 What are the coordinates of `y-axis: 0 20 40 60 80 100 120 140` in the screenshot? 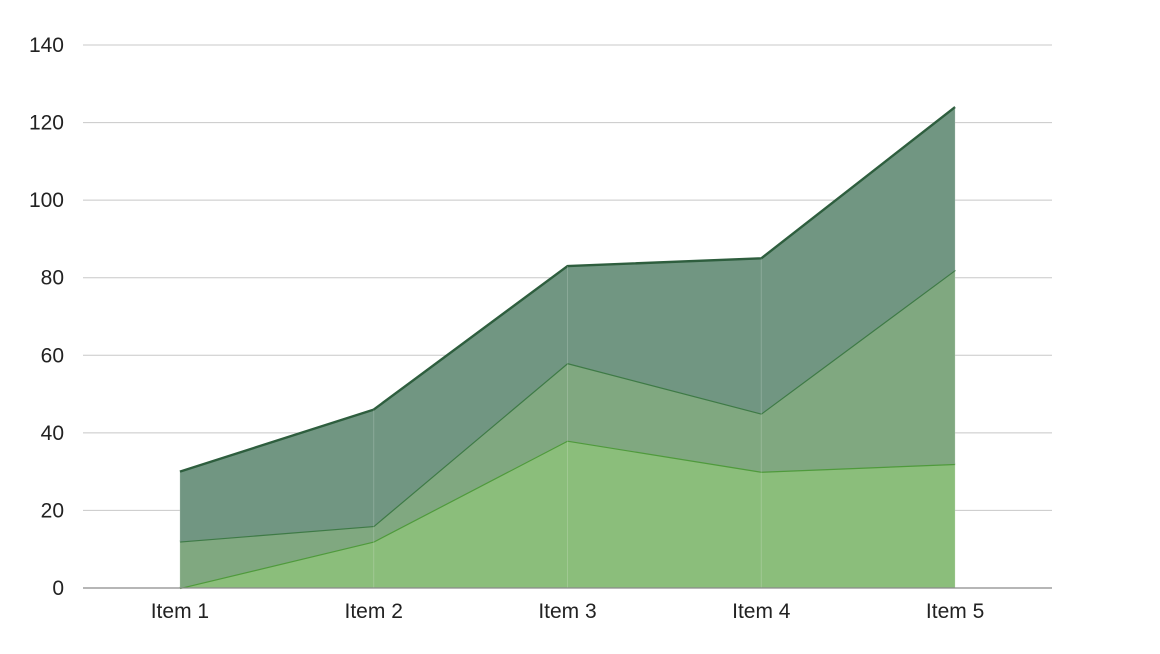 It's located at (46, 317).